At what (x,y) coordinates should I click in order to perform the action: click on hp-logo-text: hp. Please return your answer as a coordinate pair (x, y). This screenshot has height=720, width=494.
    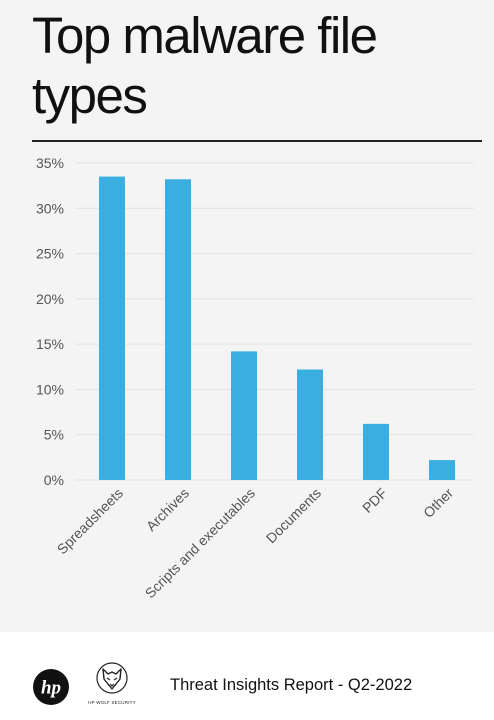
    Looking at the image, I should click on (51, 688).